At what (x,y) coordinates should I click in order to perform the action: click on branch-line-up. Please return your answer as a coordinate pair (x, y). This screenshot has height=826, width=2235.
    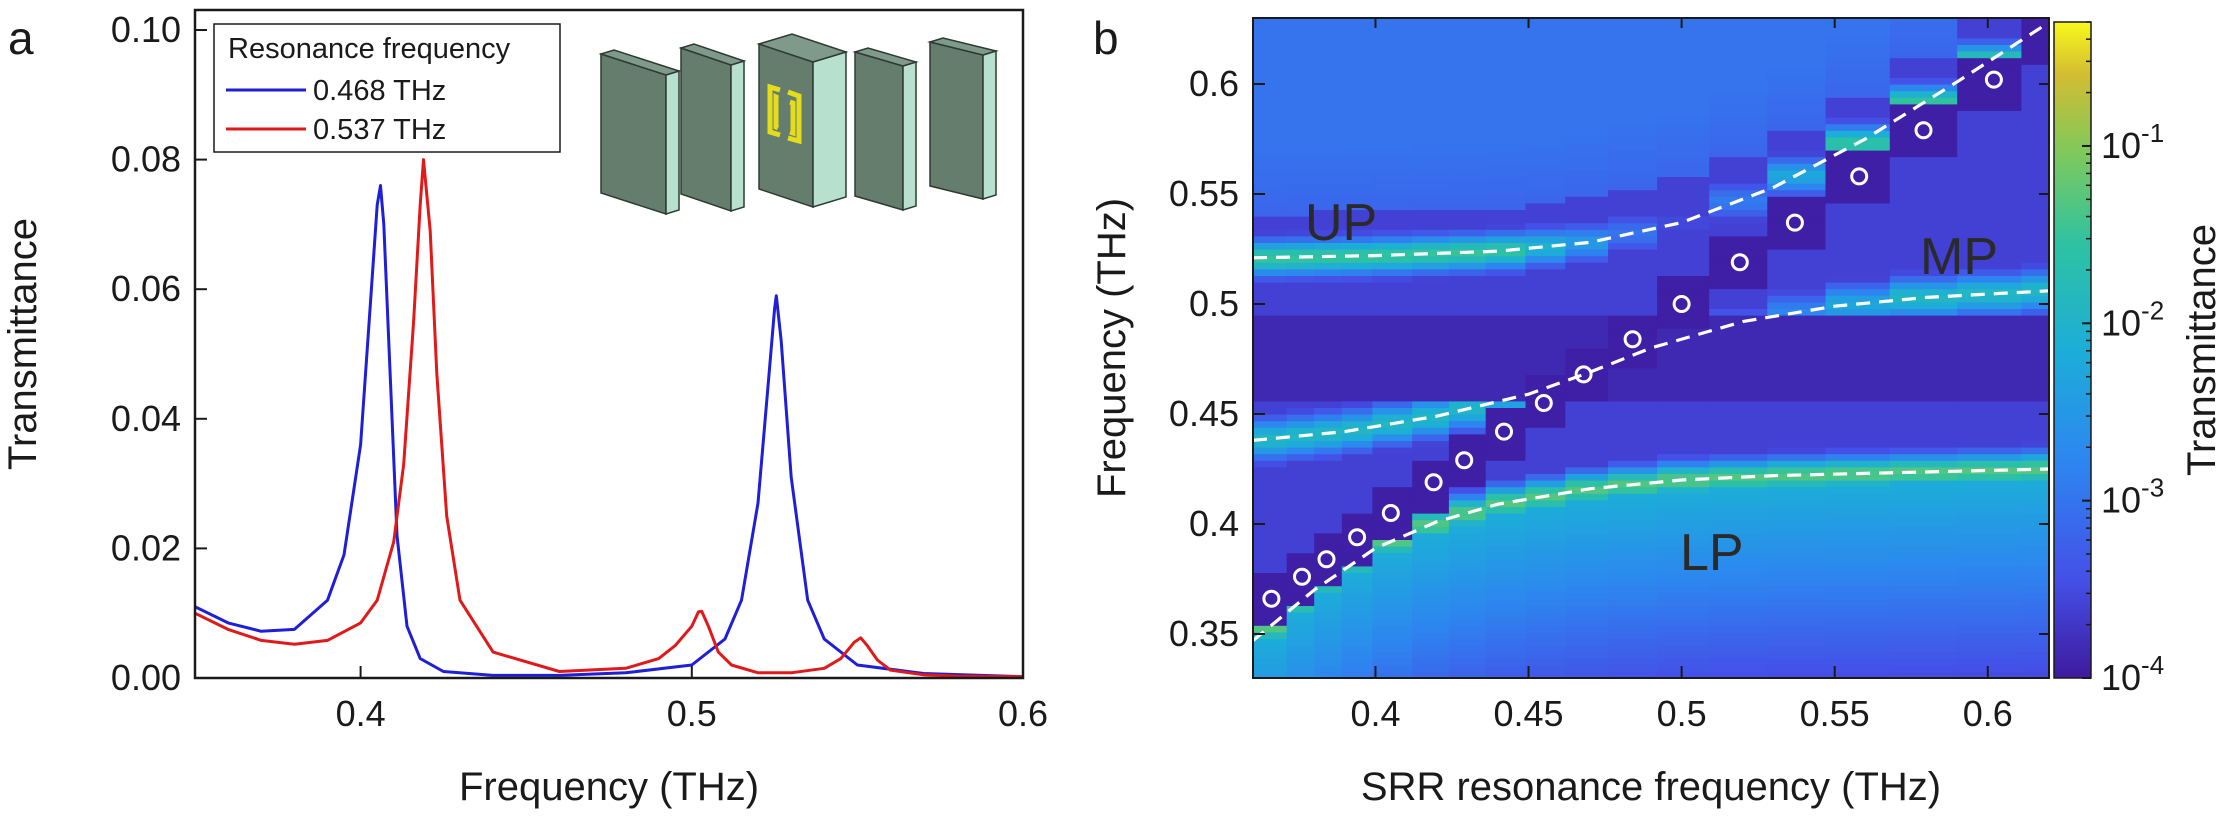
    Looking at the image, I should click on (1651, 140).